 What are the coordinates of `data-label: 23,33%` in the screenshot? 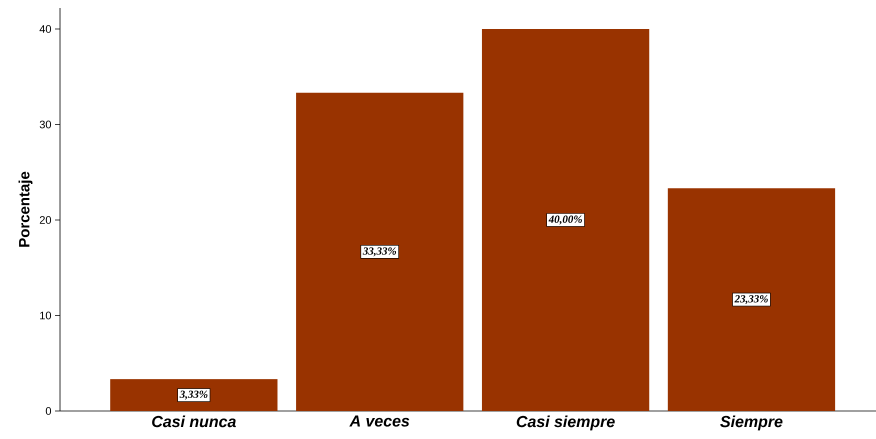 It's located at (751, 299).